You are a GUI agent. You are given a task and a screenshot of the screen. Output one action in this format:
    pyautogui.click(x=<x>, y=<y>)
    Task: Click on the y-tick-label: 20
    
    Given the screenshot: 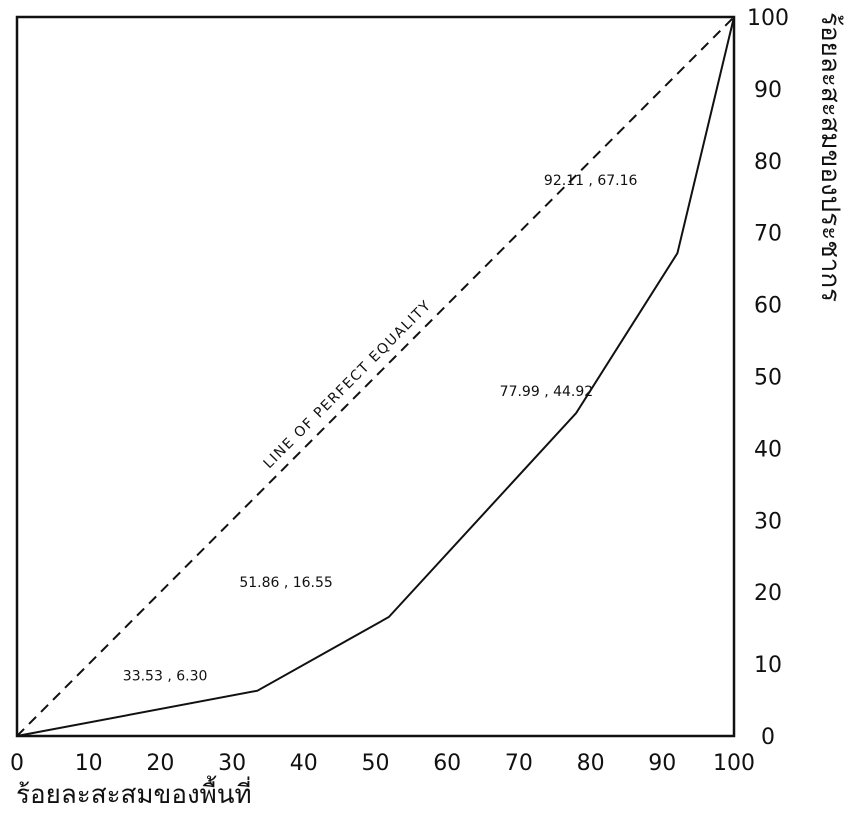 What is the action you would take?
    pyautogui.click(x=768, y=593)
    